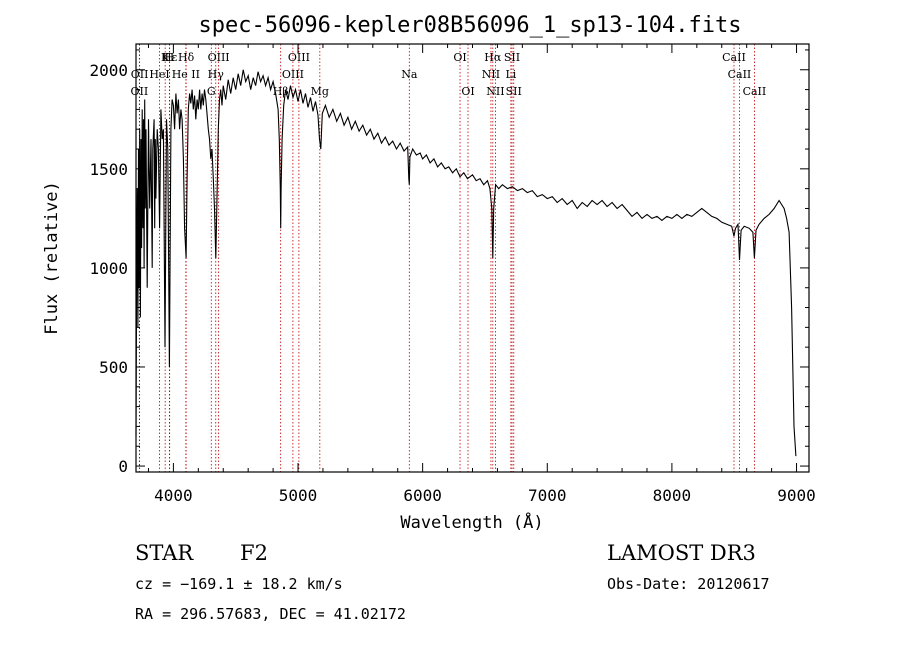  I want to click on spectral-line-label: G, so click(211, 91).